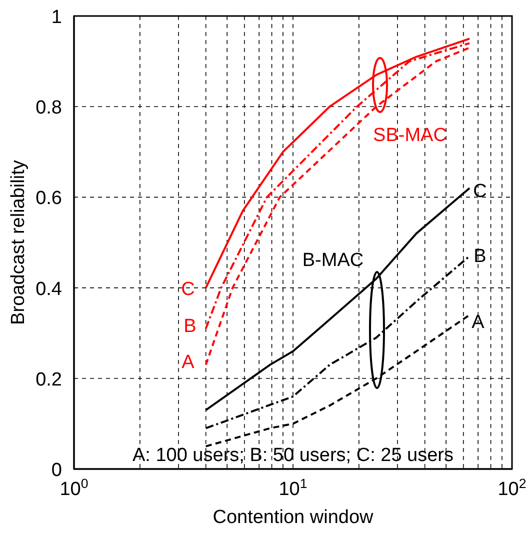 This screenshot has height=533, width=529. What do you see at coordinates (18, 242) in the screenshot?
I see `y-axis-title: Broadcast reliability` at bounding box center [18, 242].